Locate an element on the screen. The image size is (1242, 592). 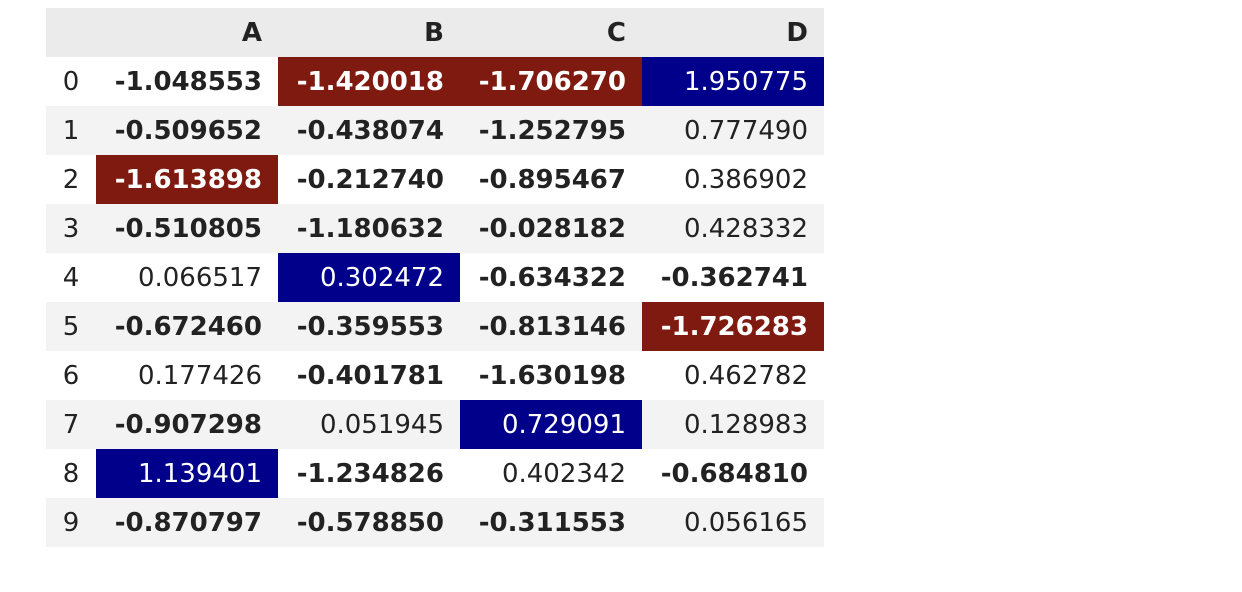
cell-d: 0.386902 is located at coordinates (745, 179).